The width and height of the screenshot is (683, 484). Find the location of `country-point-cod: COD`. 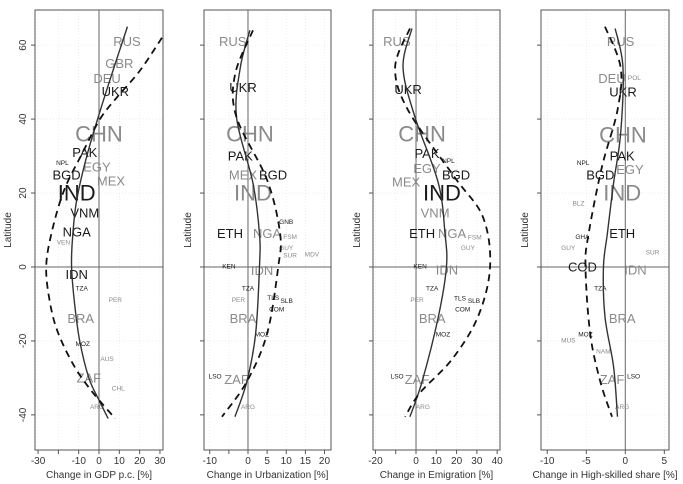

country-point-cod: COD is located at coordinates (582, 267).